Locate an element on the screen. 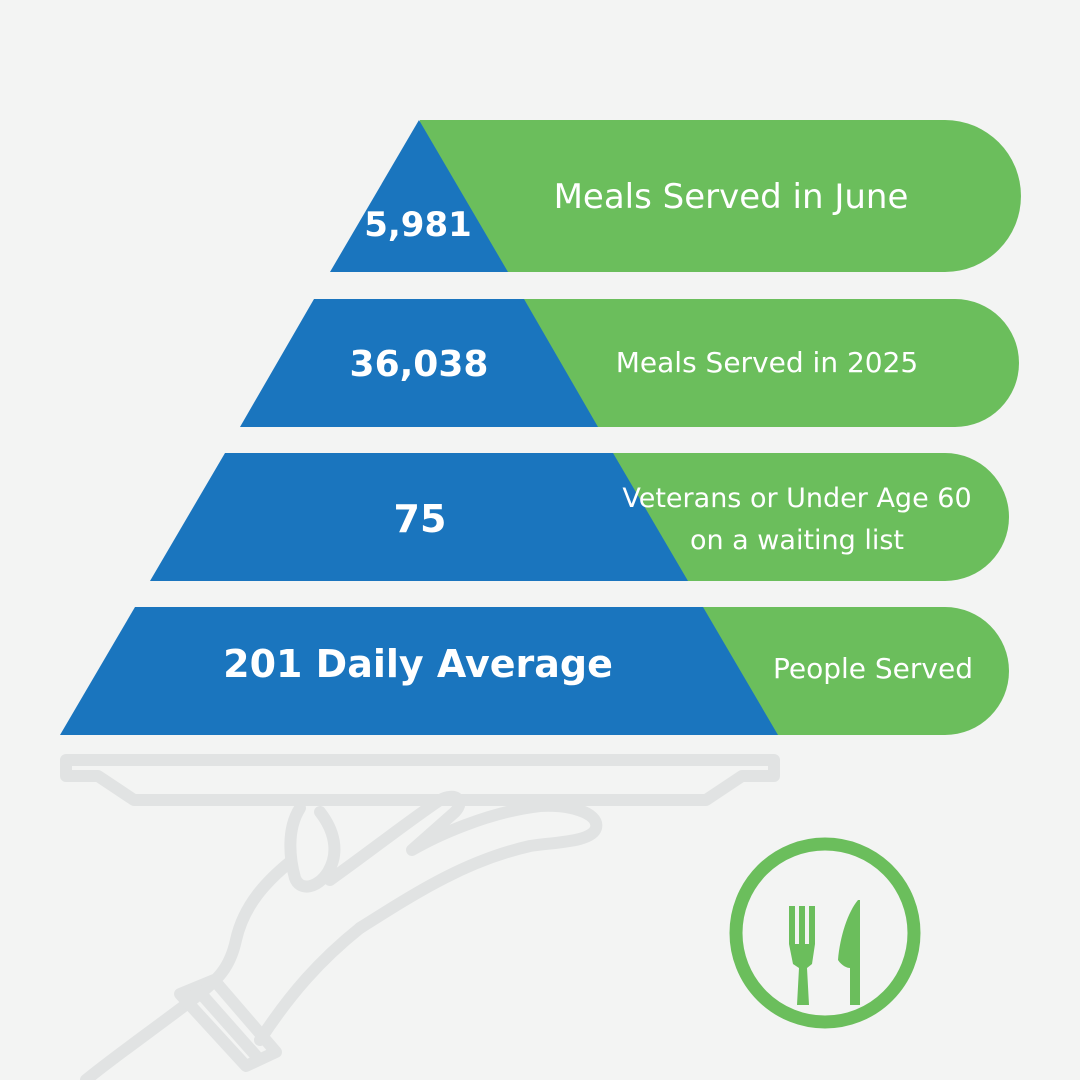 The height and width of the screenshot is (1080, 1080). tier-label: Meals Served in June is located at coordinates (731, 197).